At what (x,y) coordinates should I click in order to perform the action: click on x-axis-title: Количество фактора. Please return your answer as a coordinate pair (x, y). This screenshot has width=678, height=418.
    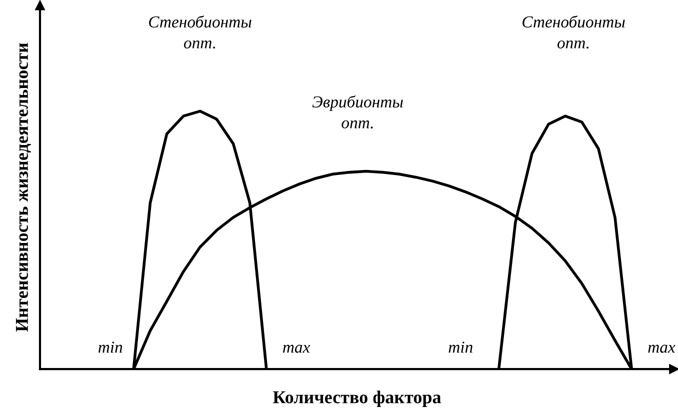
    Looking at the image, I should click on (357, 398).